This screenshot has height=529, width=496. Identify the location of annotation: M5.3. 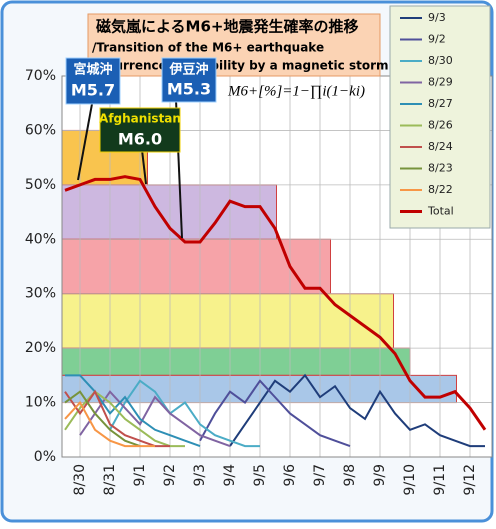
(189, 89).